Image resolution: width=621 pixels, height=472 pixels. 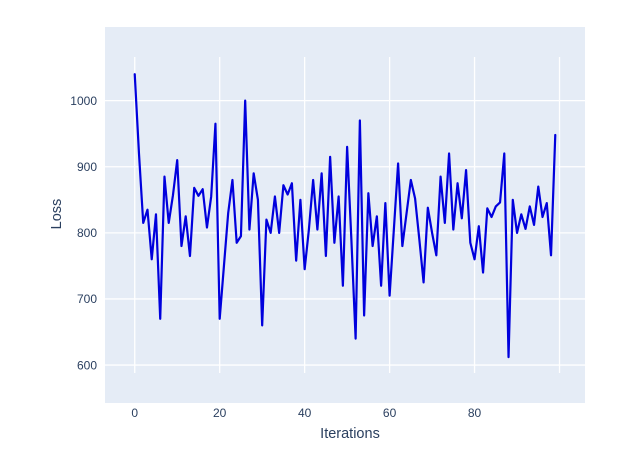 I want to click on y-tick-label: 700, so click(x=87, y=299).